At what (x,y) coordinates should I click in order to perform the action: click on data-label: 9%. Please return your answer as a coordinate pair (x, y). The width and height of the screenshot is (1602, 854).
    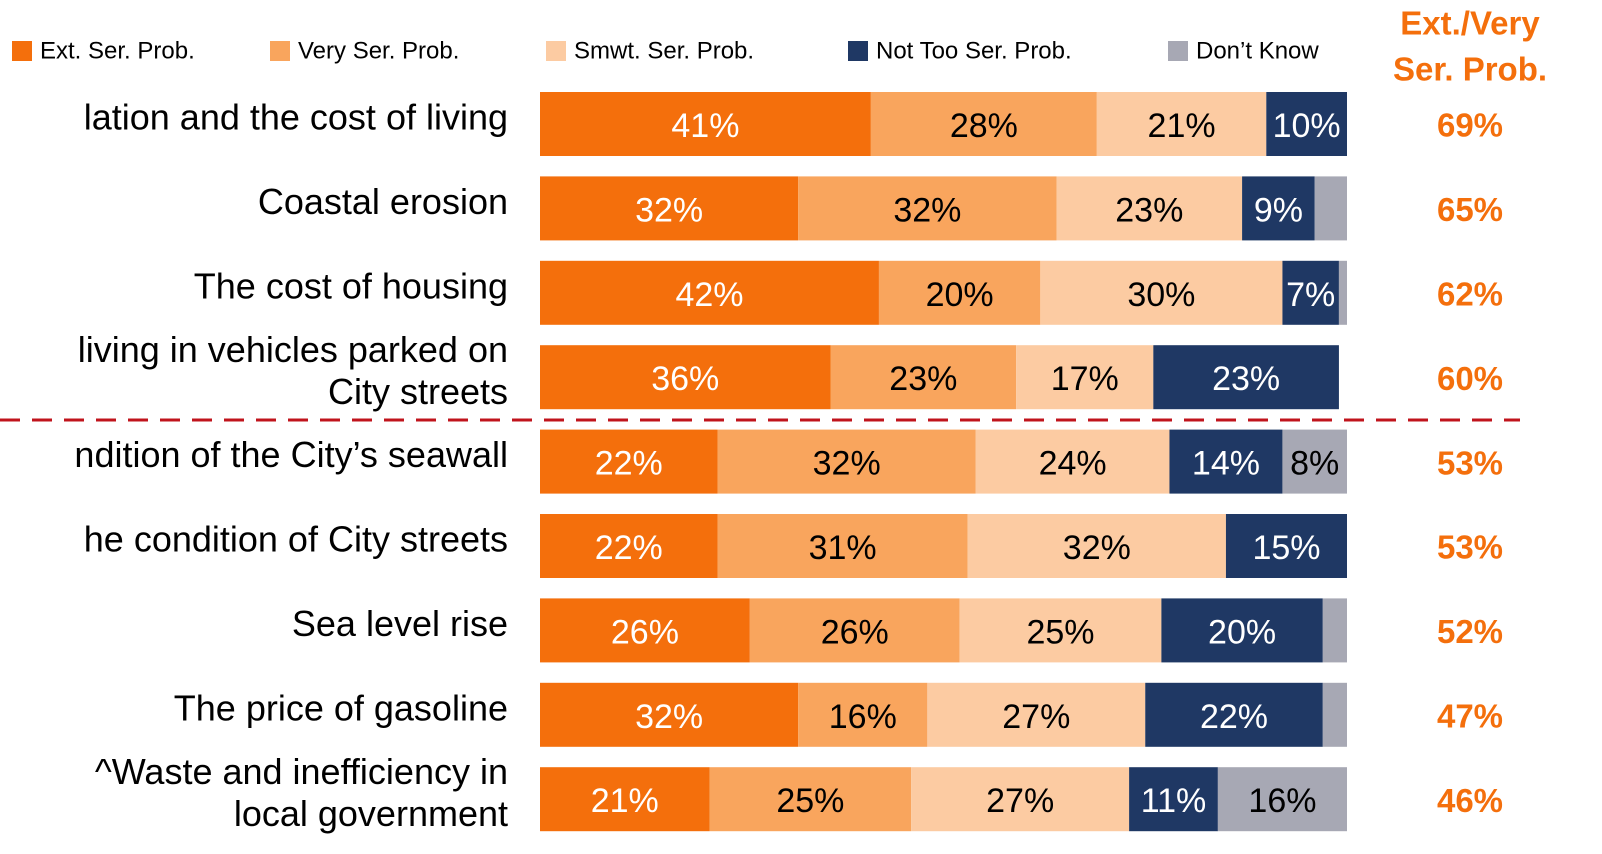
    Looking at the image, I should click on (1278, 210).